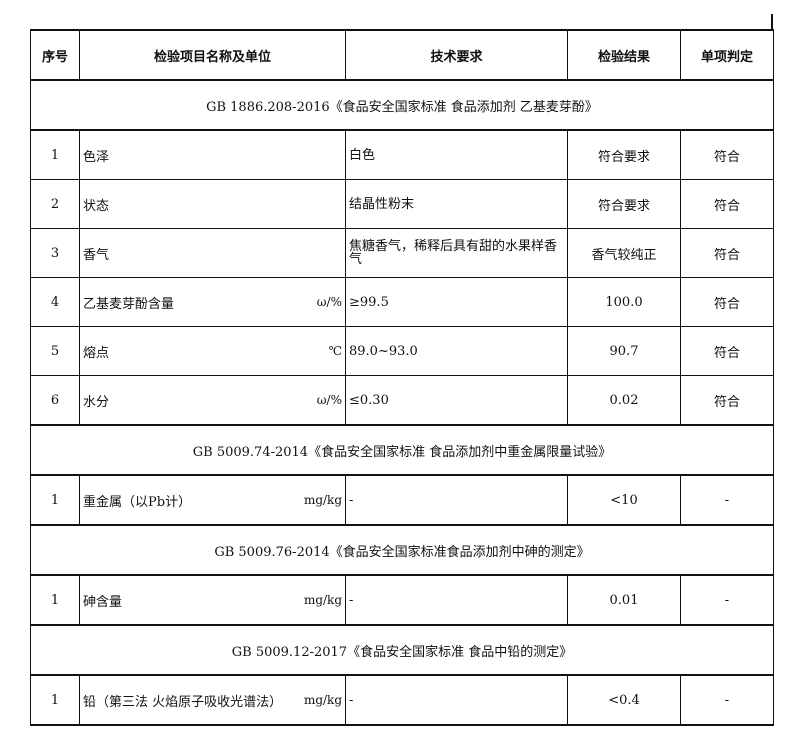  I want to click on header-item: 检验项目名称及单位, so click(212, 55).